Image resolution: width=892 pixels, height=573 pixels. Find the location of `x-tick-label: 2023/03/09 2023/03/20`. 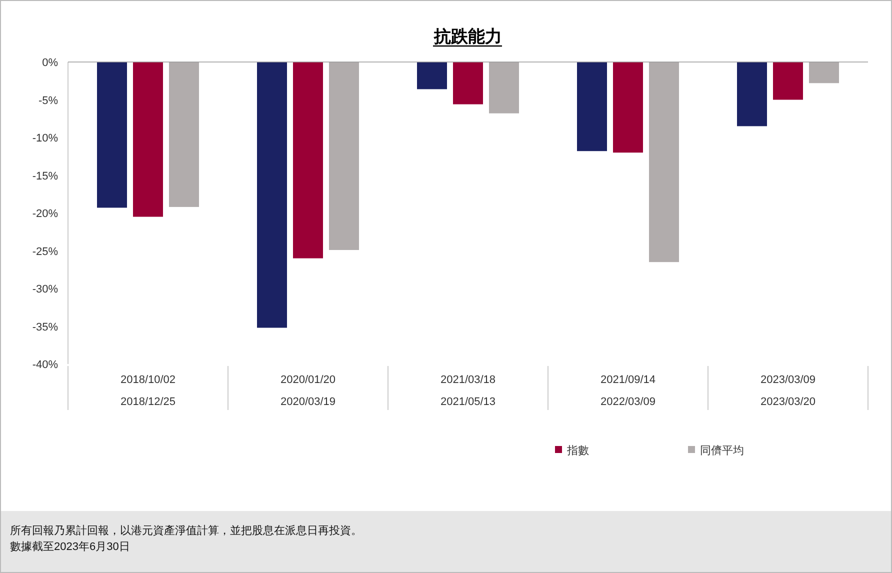

x-tick-label: 2023/03/09 2023/03/20 is located at coordinates (788, 391).